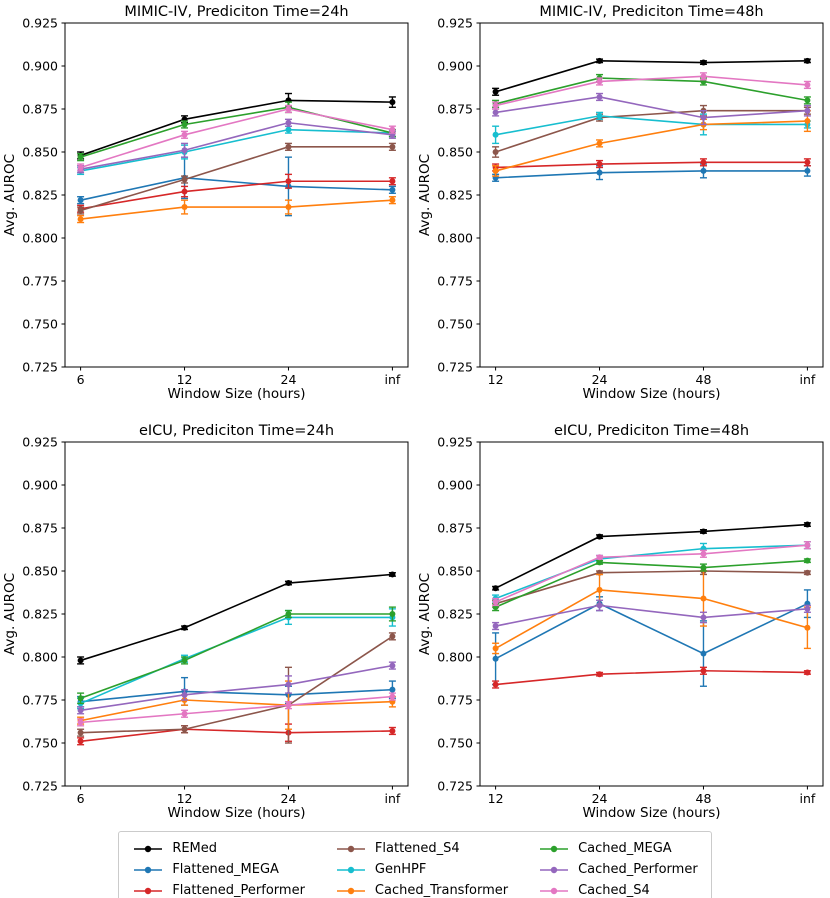  What do you see at coordinates (421, 869) in the screenshot?
I see `legend-item: GenHPF` at bounding box center [421, 869].